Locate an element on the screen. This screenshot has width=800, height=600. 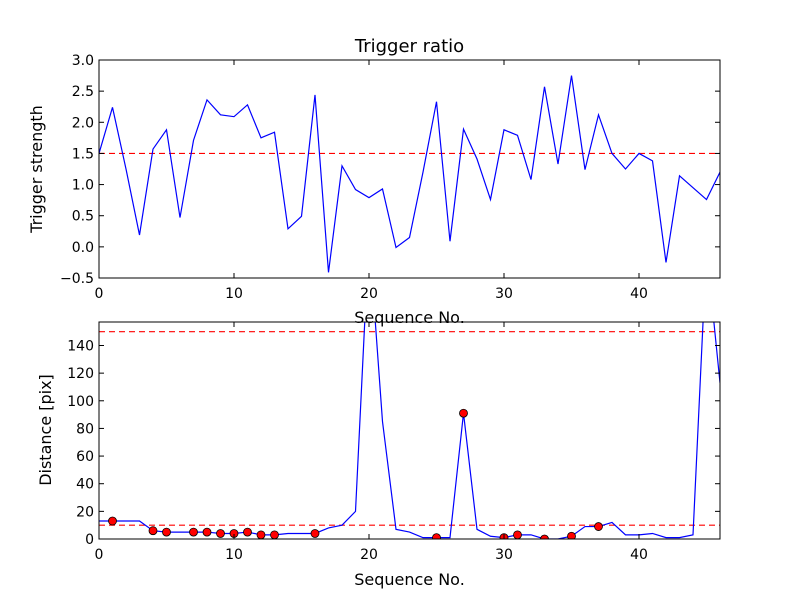
y-tick-label: 20 is located at coordinates (85, 512).